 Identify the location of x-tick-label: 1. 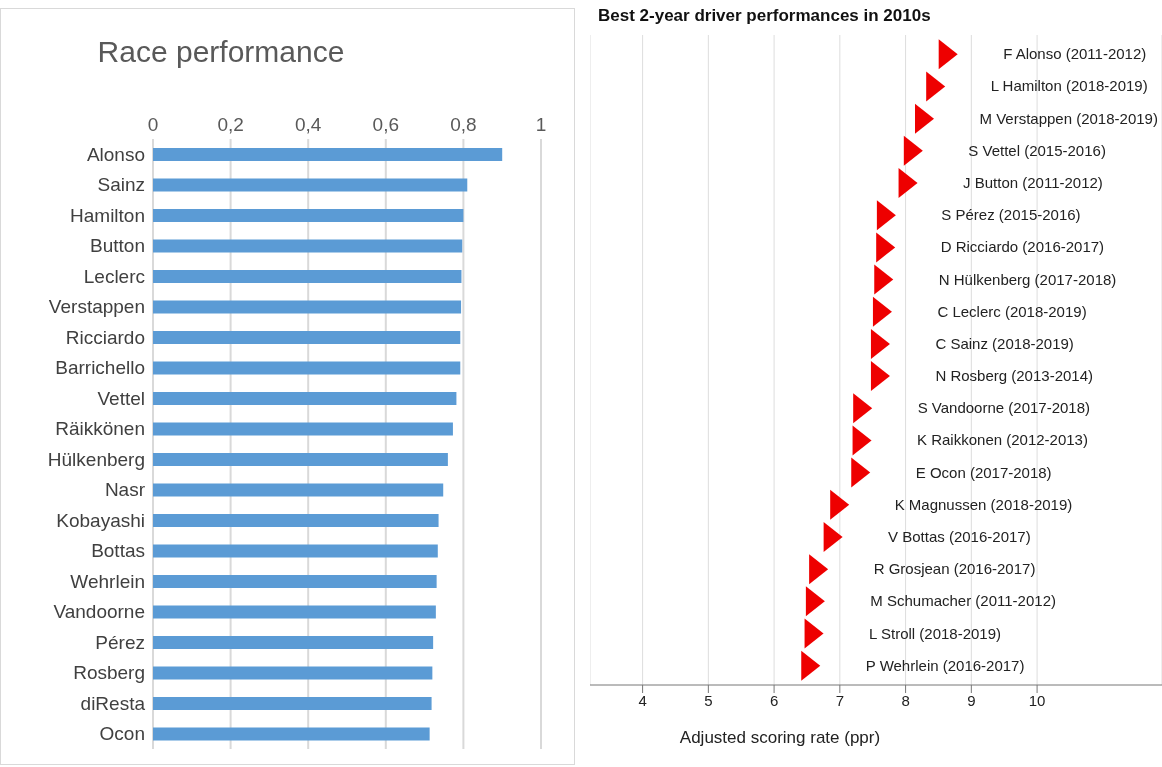
(541, 124).